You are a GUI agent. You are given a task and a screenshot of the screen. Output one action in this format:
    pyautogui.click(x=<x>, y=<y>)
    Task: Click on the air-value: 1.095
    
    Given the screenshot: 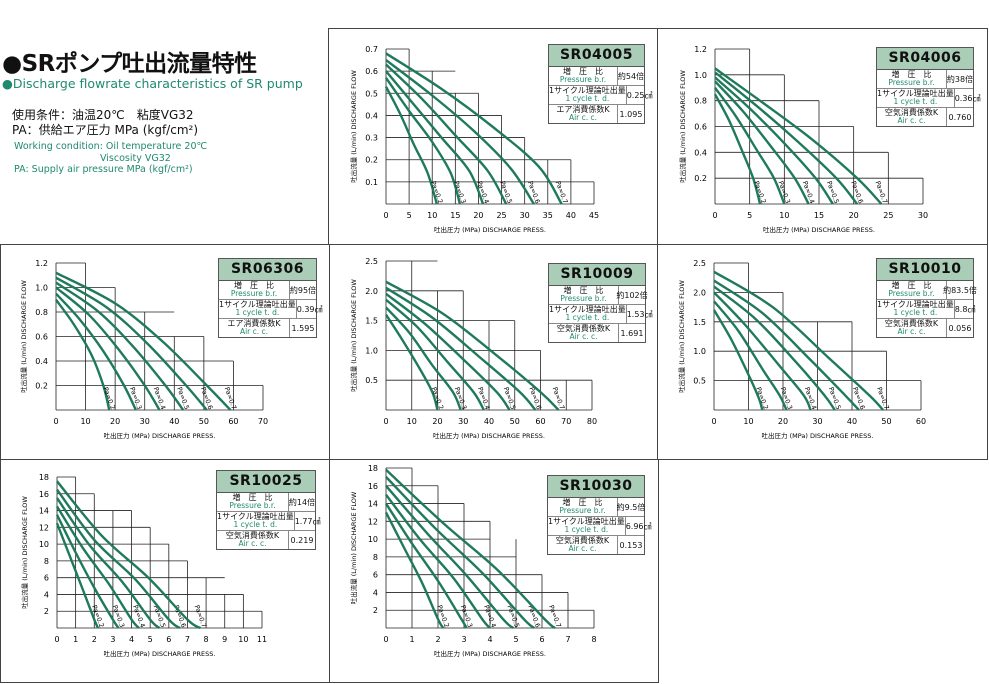 What is the action you would take?
    pyautogui.click(x=631, y=114)
    